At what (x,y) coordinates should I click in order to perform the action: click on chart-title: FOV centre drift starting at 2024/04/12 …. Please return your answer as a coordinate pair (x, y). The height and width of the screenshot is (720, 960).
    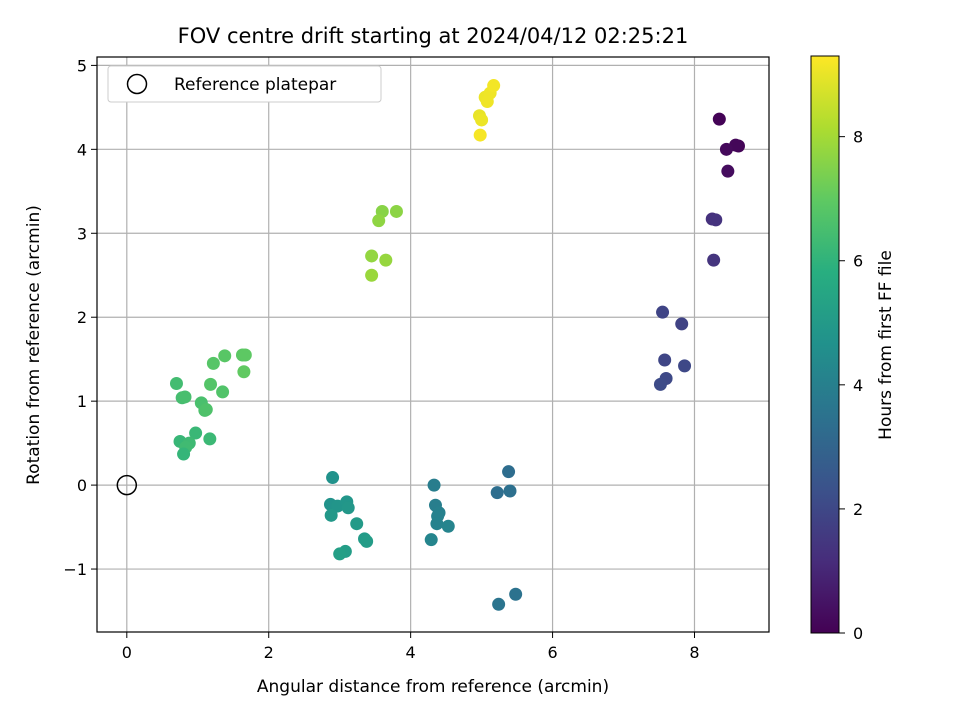
    Looking at the image, I should click on (433, 36).